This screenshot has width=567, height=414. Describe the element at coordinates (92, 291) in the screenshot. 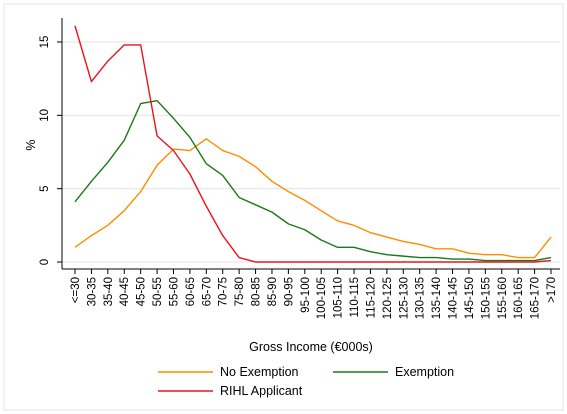

I see `x-tick-label: 30-35` at that location.